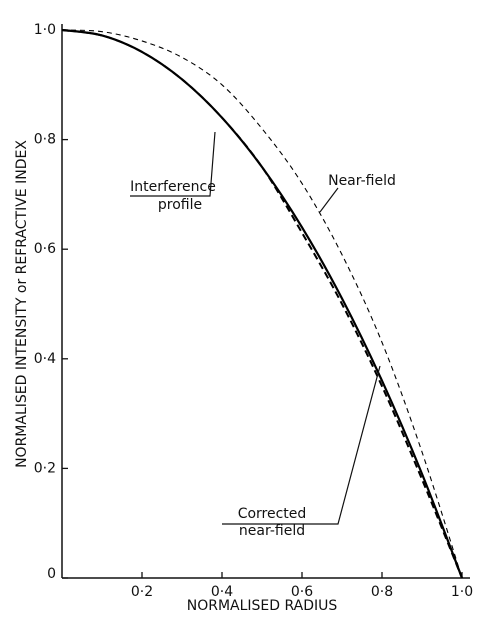  What do you see at coordinates (142, 592) in the screenshot?
I see `x-tick-label: 0·2` at bounding box center [142, 592].